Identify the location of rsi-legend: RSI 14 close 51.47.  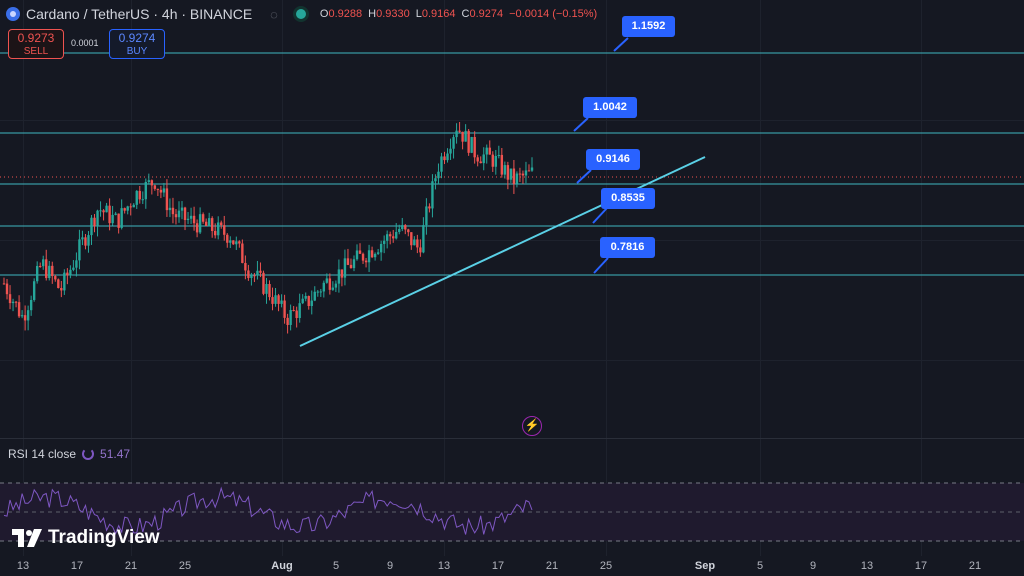
(69, 454).